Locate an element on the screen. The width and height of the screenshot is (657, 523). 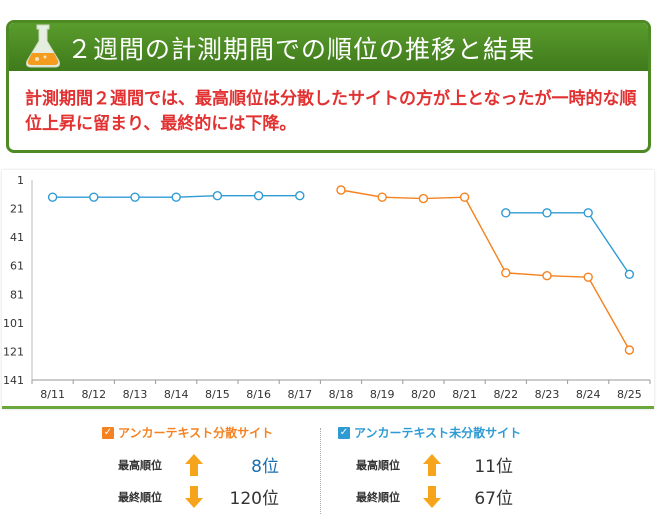
best-rank-value-wrap: 11位 is located at coordinates (488, 464).